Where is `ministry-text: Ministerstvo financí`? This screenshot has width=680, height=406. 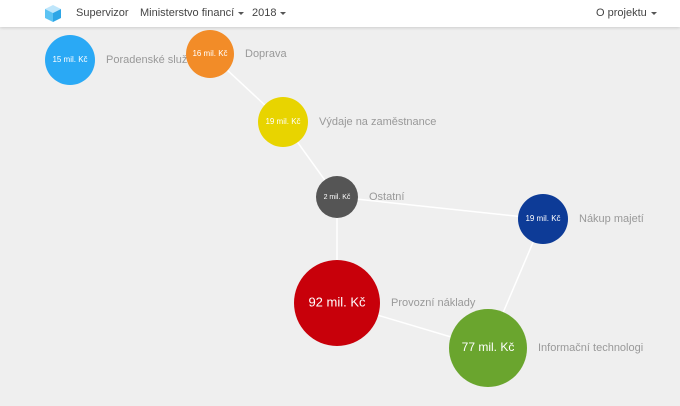 ministry-text: Ministerstvo financí is located at coordinates (187, 13).